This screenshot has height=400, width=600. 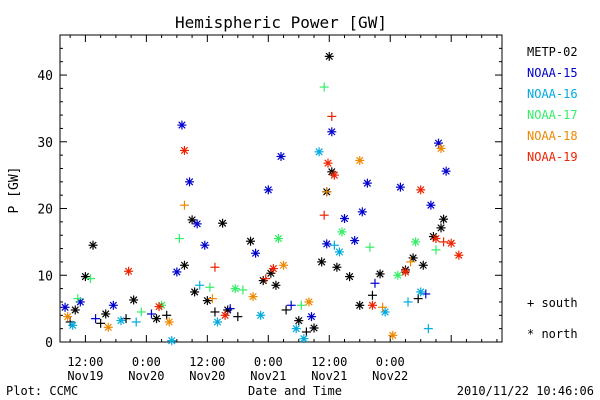 I want to click on y-axis-label: P [GW], so click(x=14, y=190).